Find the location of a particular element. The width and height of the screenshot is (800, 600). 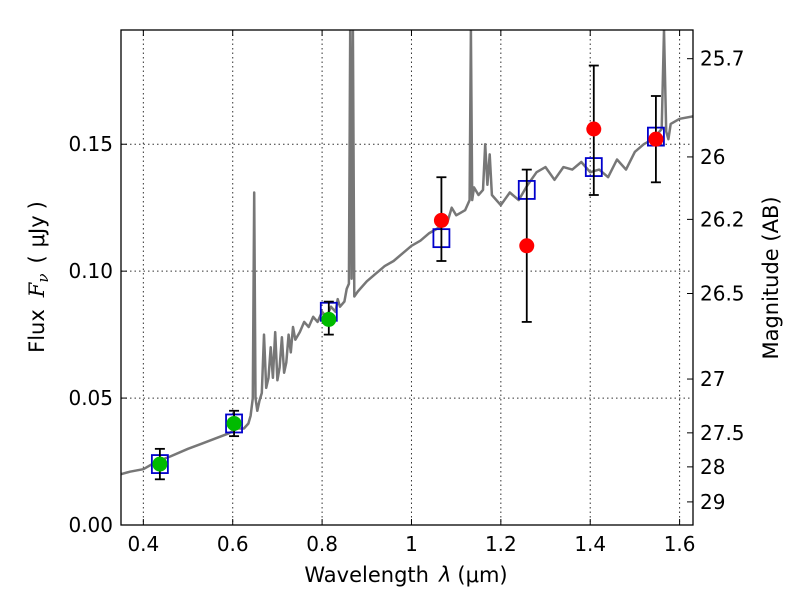

y2-tick-label: 26.2 is located at coordinates (722, 219).